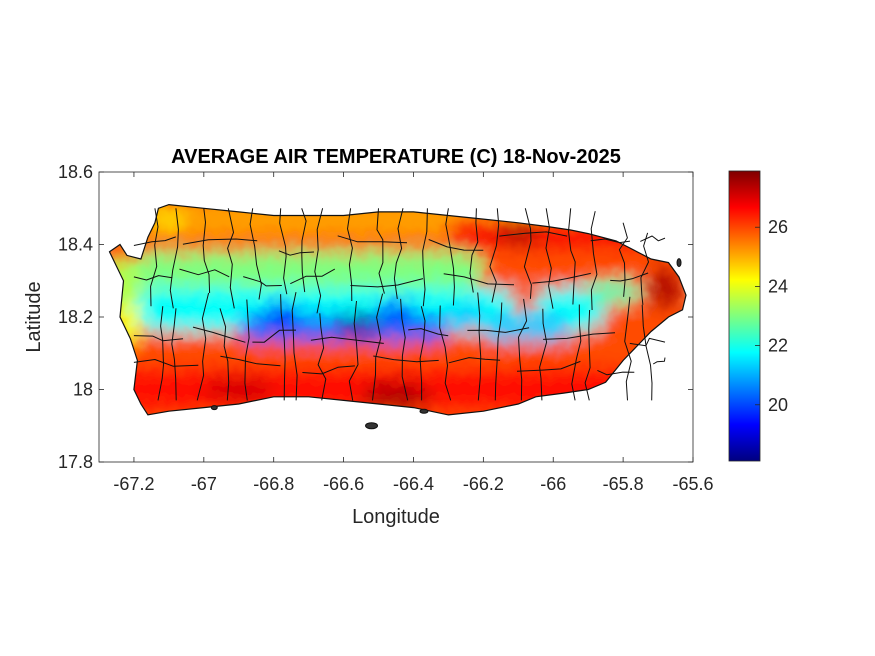 This screenshot has width=875, height=656. Describe the element at coordinates (778, 405) in the screenshot. I see `colorbar-tick-label: 20` at that location.